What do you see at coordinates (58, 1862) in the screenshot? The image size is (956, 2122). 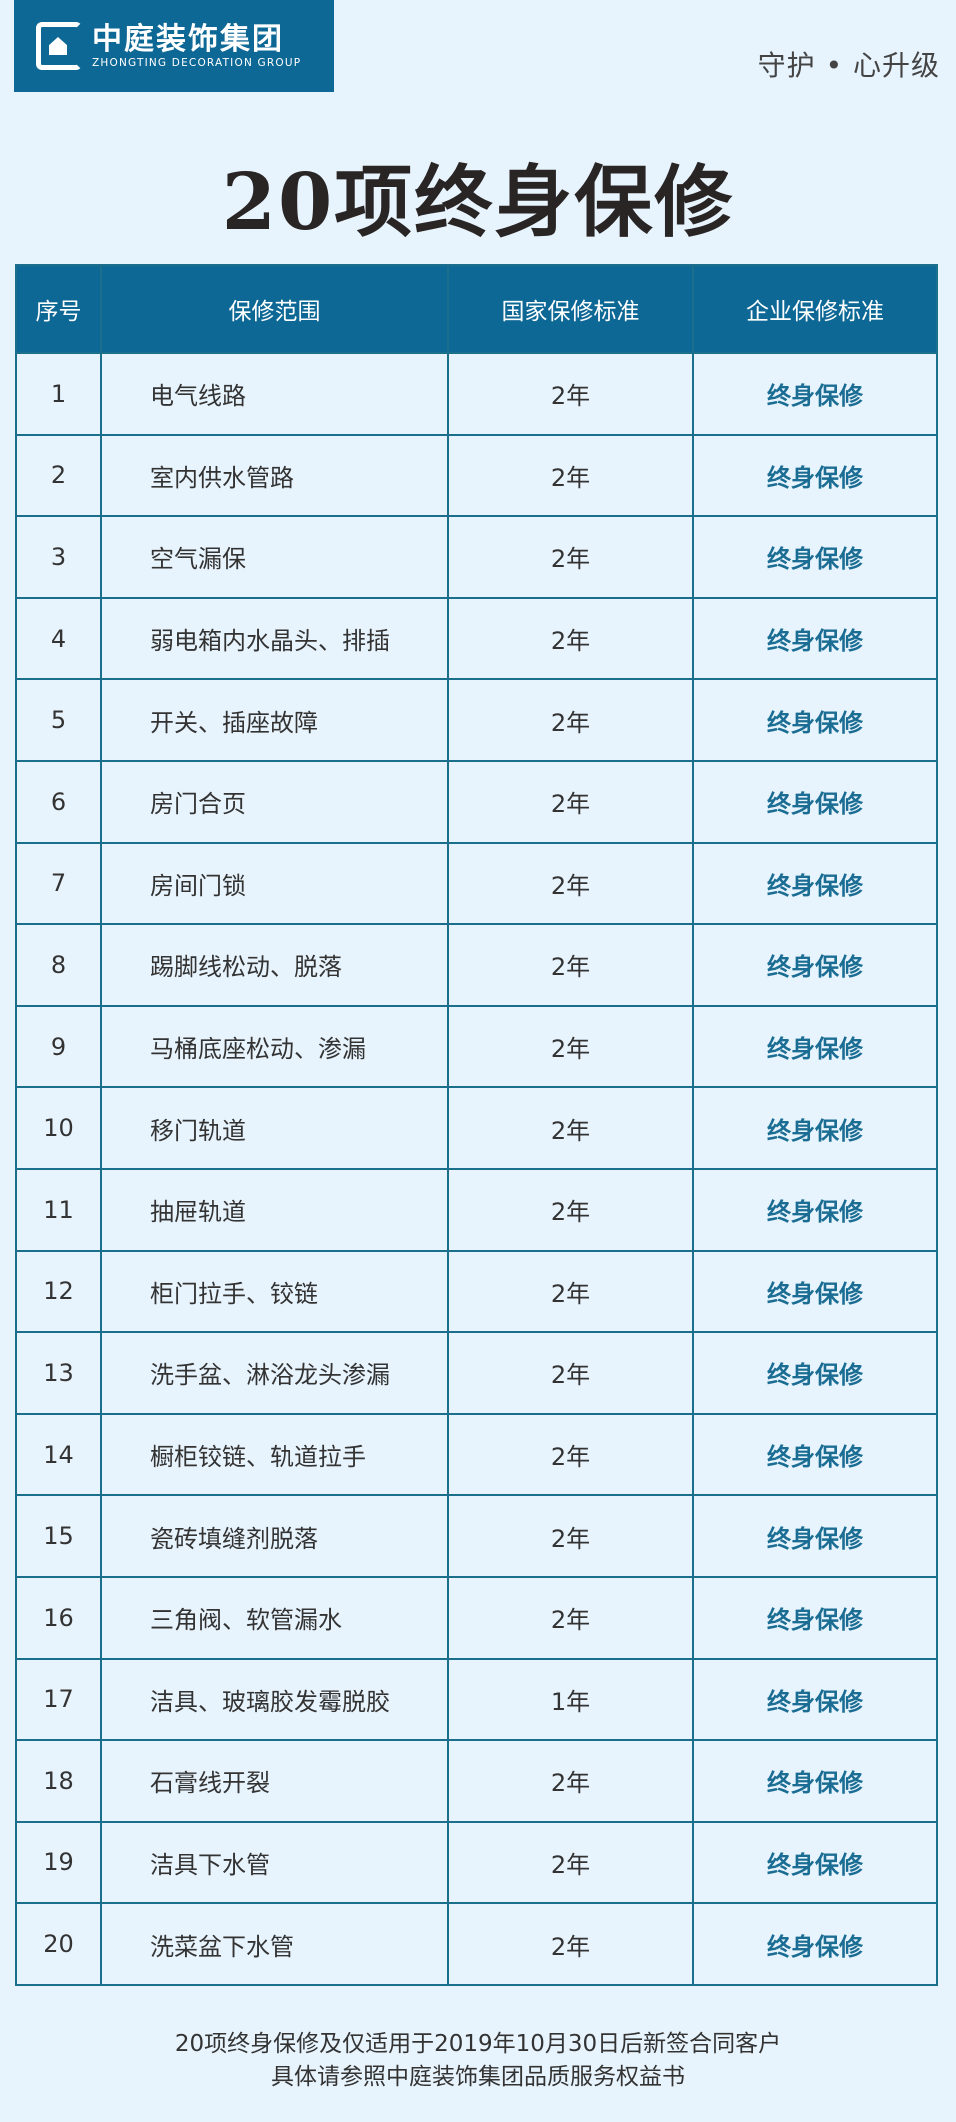 I see `cell-no: 19` at bounding box center [58, 1862].